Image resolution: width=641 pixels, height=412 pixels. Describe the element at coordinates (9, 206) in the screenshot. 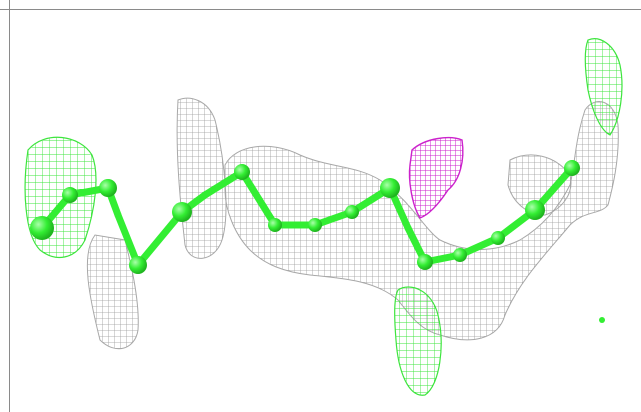

I see `frame-left-border` at that location.